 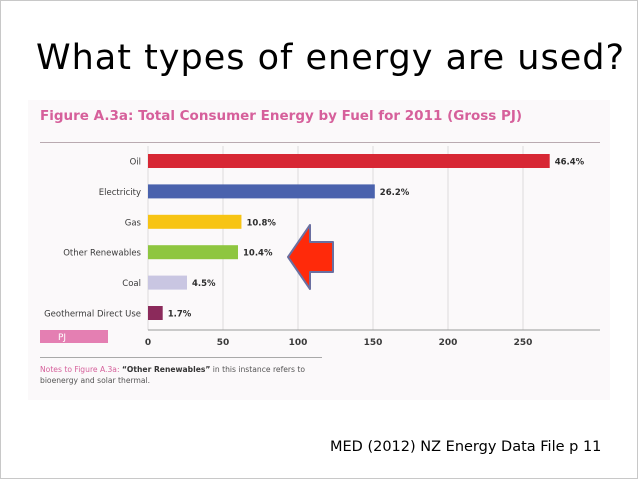 I want to click on category-label: Coal, so click(x=131, y=284).